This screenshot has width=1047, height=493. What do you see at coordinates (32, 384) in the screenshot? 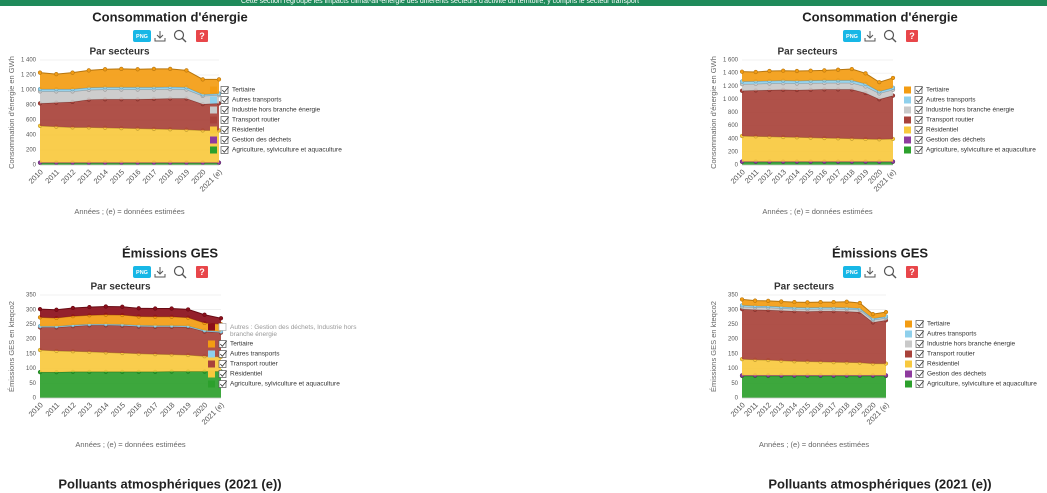
I see `y-tick-label: 50` at bounding box center [32, 384].